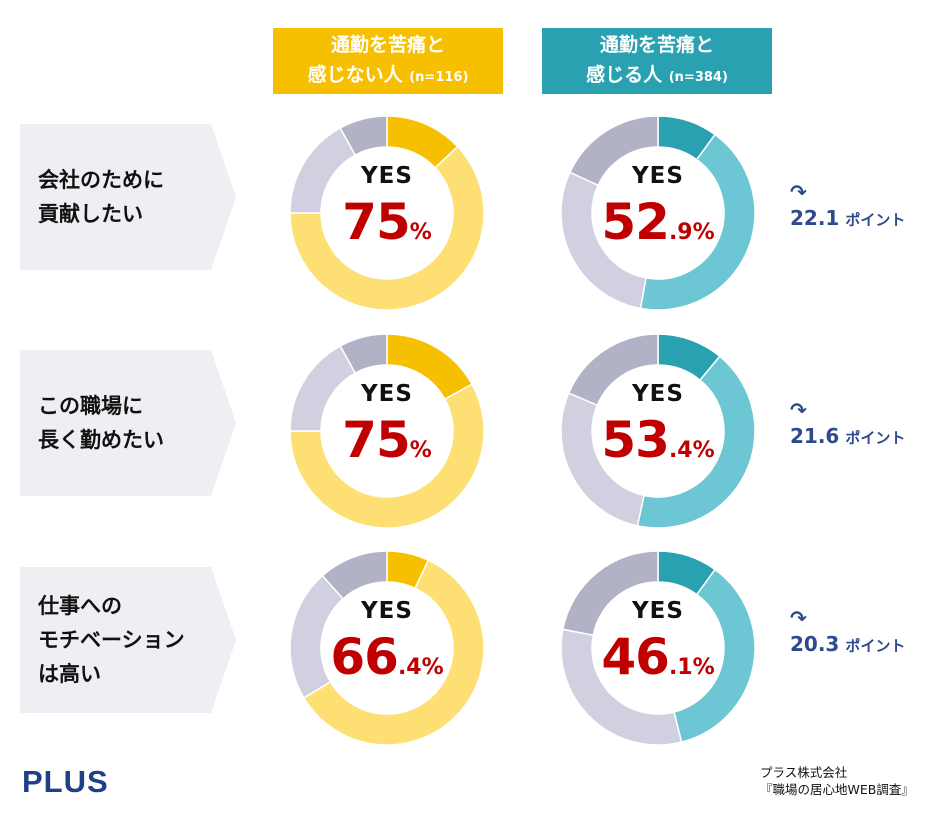 This screenshot has width=950, height=820. What do you see at coordinates (635, 657) in the screenshot?
I see `yes-percent-int: 46` at bounding box center [635, 657].